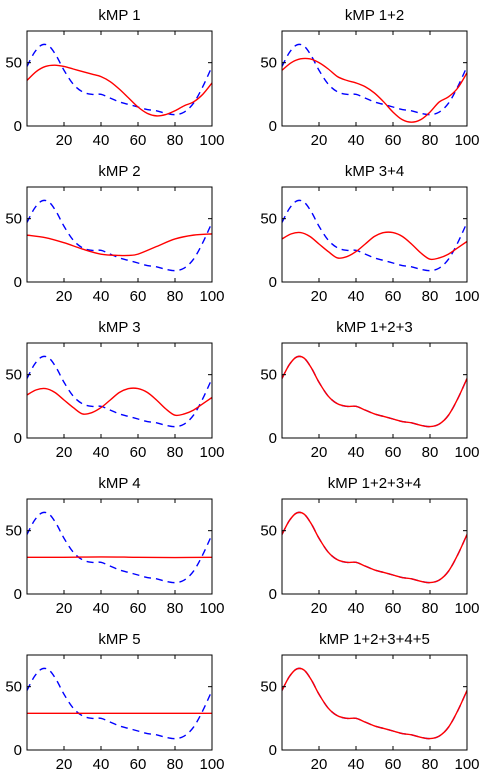  I want to click on panel-title: kMP 4, so click(119, 483).